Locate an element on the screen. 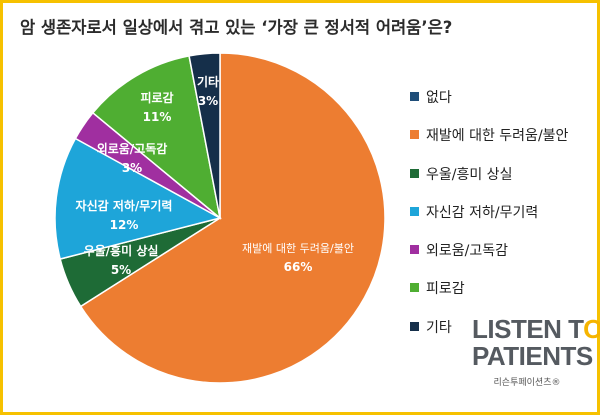 The height and width of the screenshot is (415, 600). slice-percent-3: 12% is located at coordinates (124, 225).